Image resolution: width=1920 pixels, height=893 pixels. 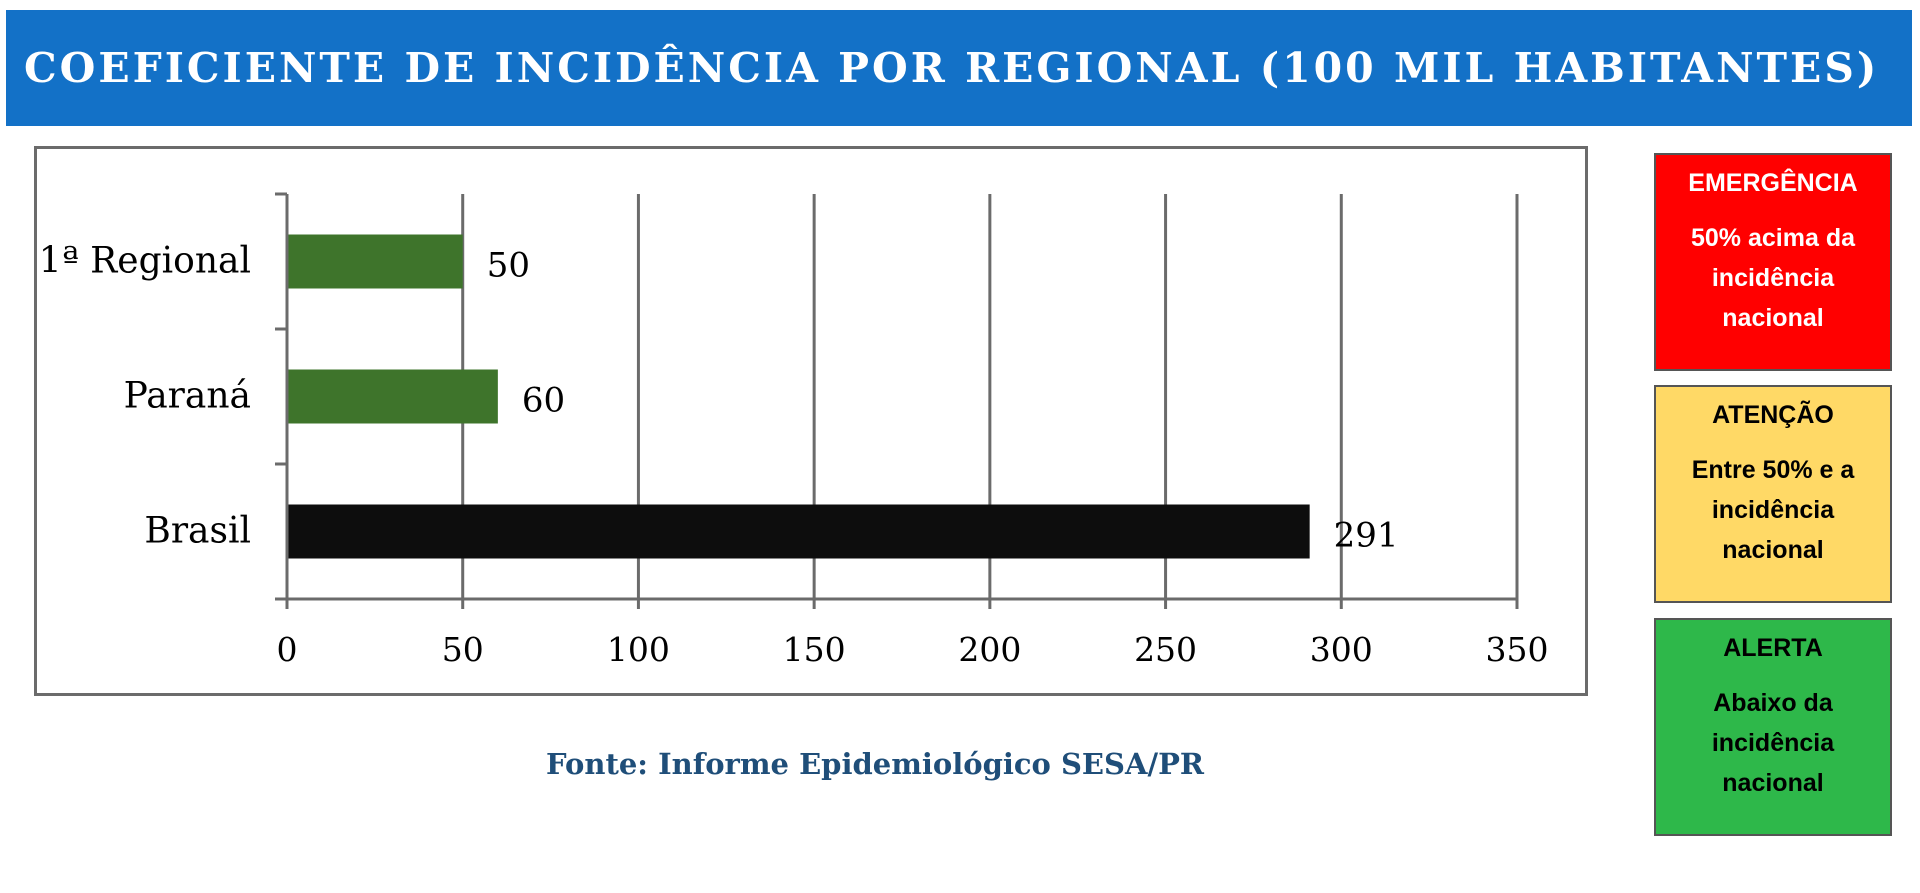 What do you see at coordinates (875, 764) in the screenshot?
I see `source-note: Fonte: Informe Epidemiológico SESA/PR` at bounding box center [875, 764].